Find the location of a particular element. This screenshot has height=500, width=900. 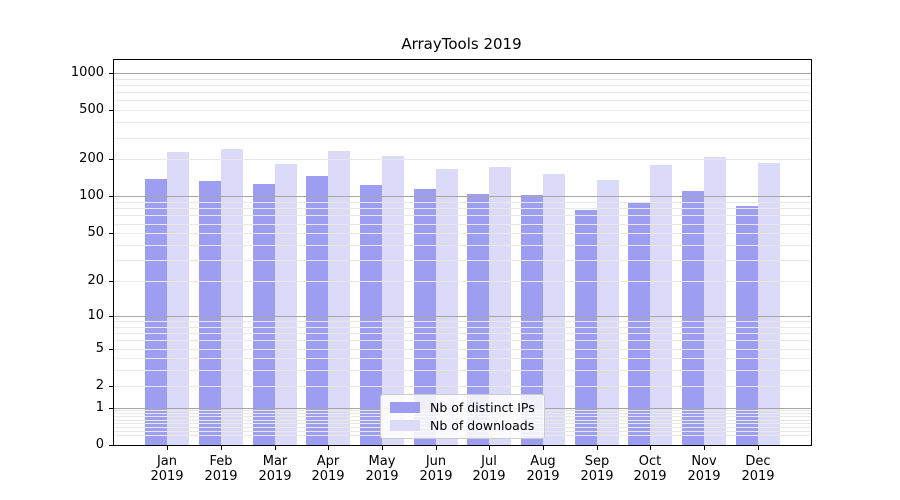

y-tick-label-1: 1 is located at coordinates (99, 407).